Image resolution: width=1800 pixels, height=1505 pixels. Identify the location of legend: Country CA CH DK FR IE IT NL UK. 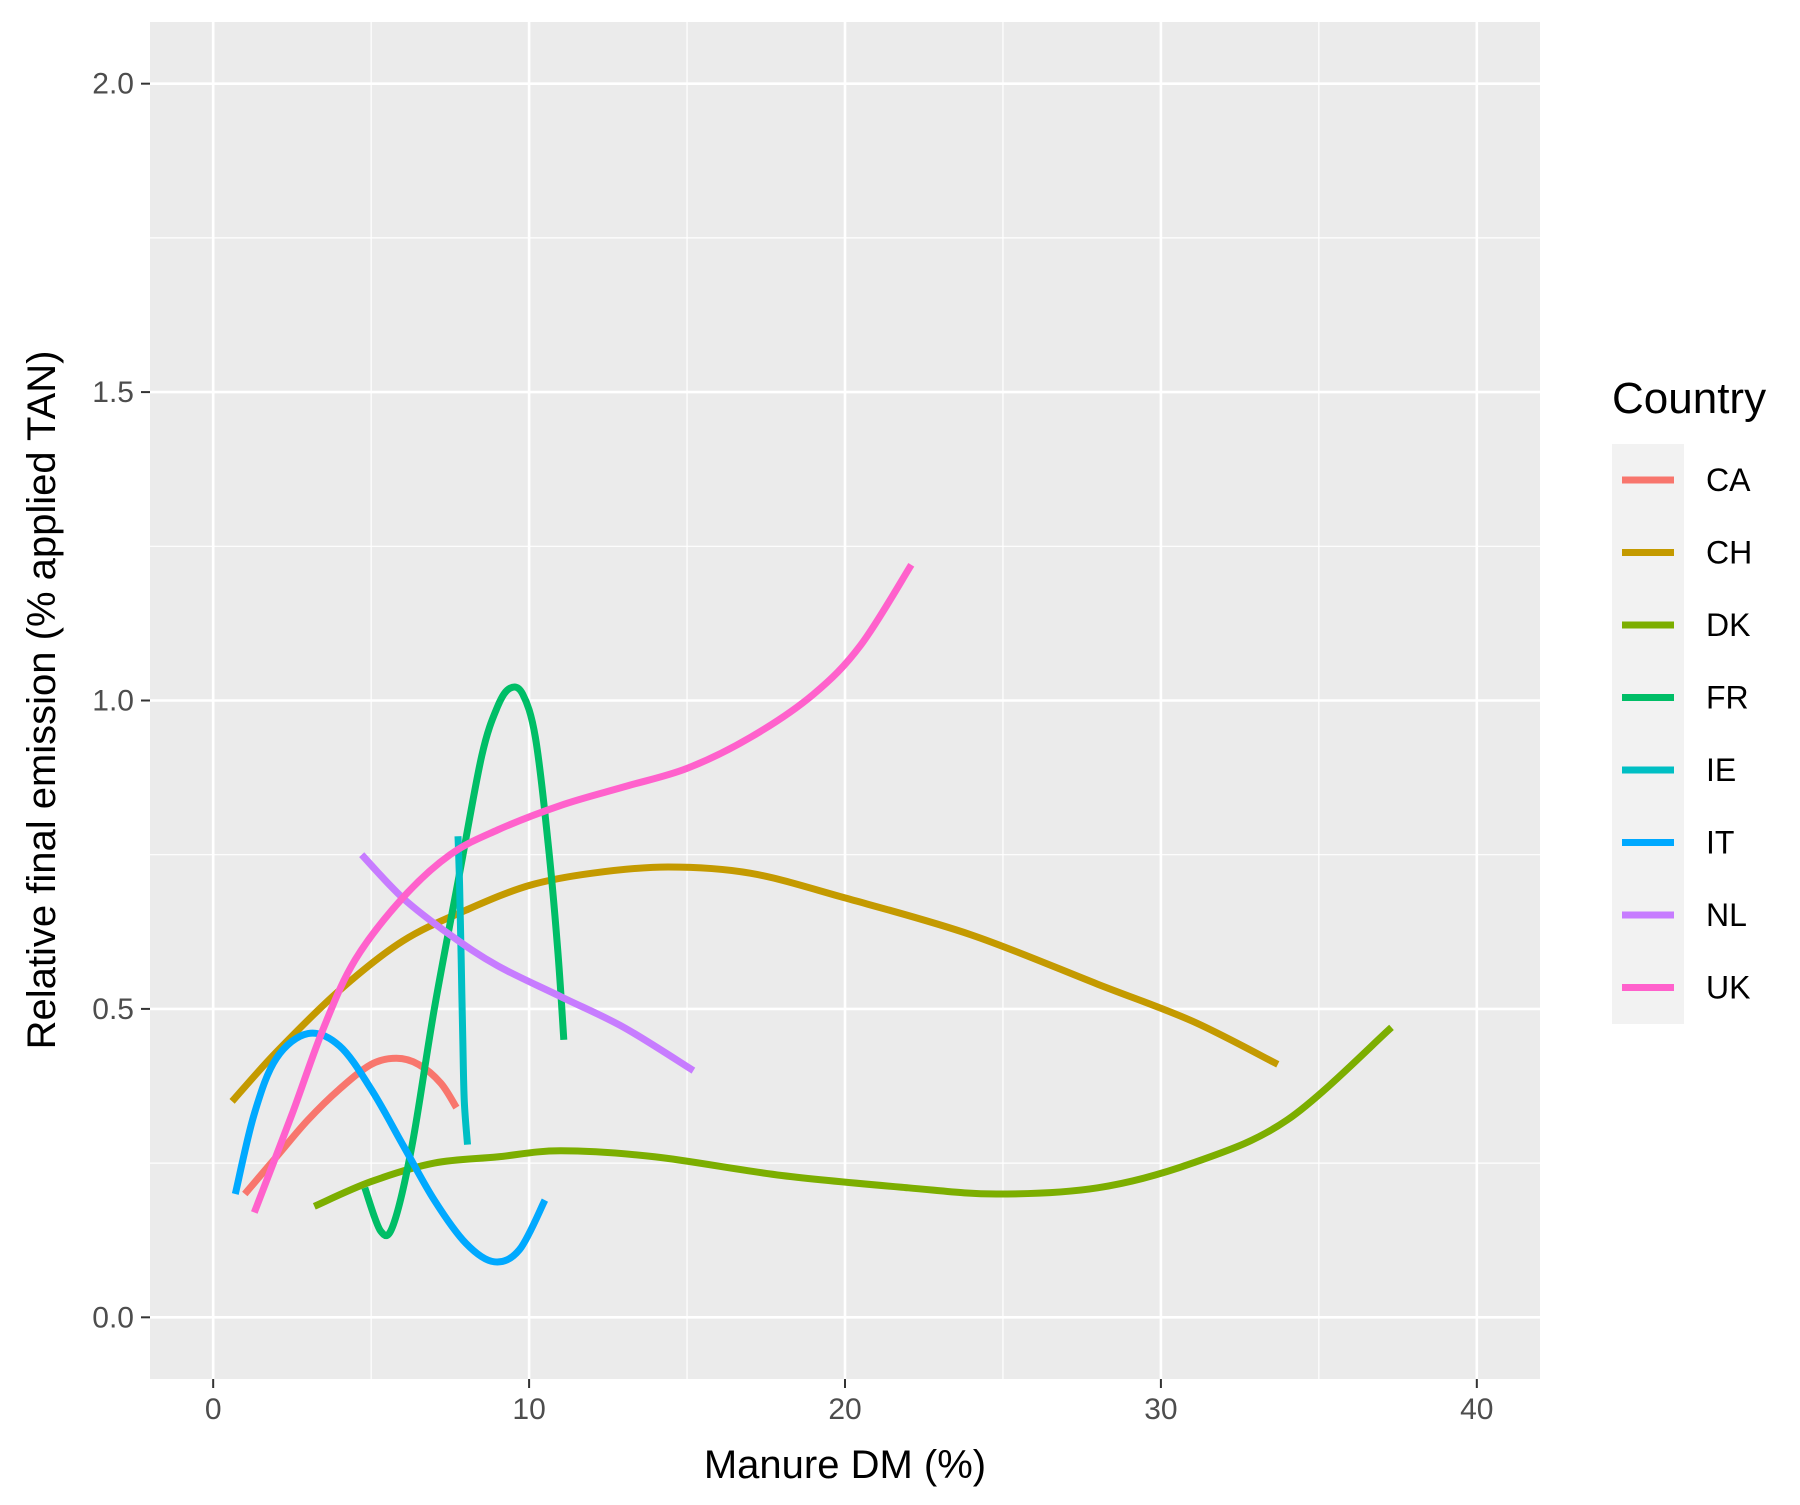
(1689, 699).